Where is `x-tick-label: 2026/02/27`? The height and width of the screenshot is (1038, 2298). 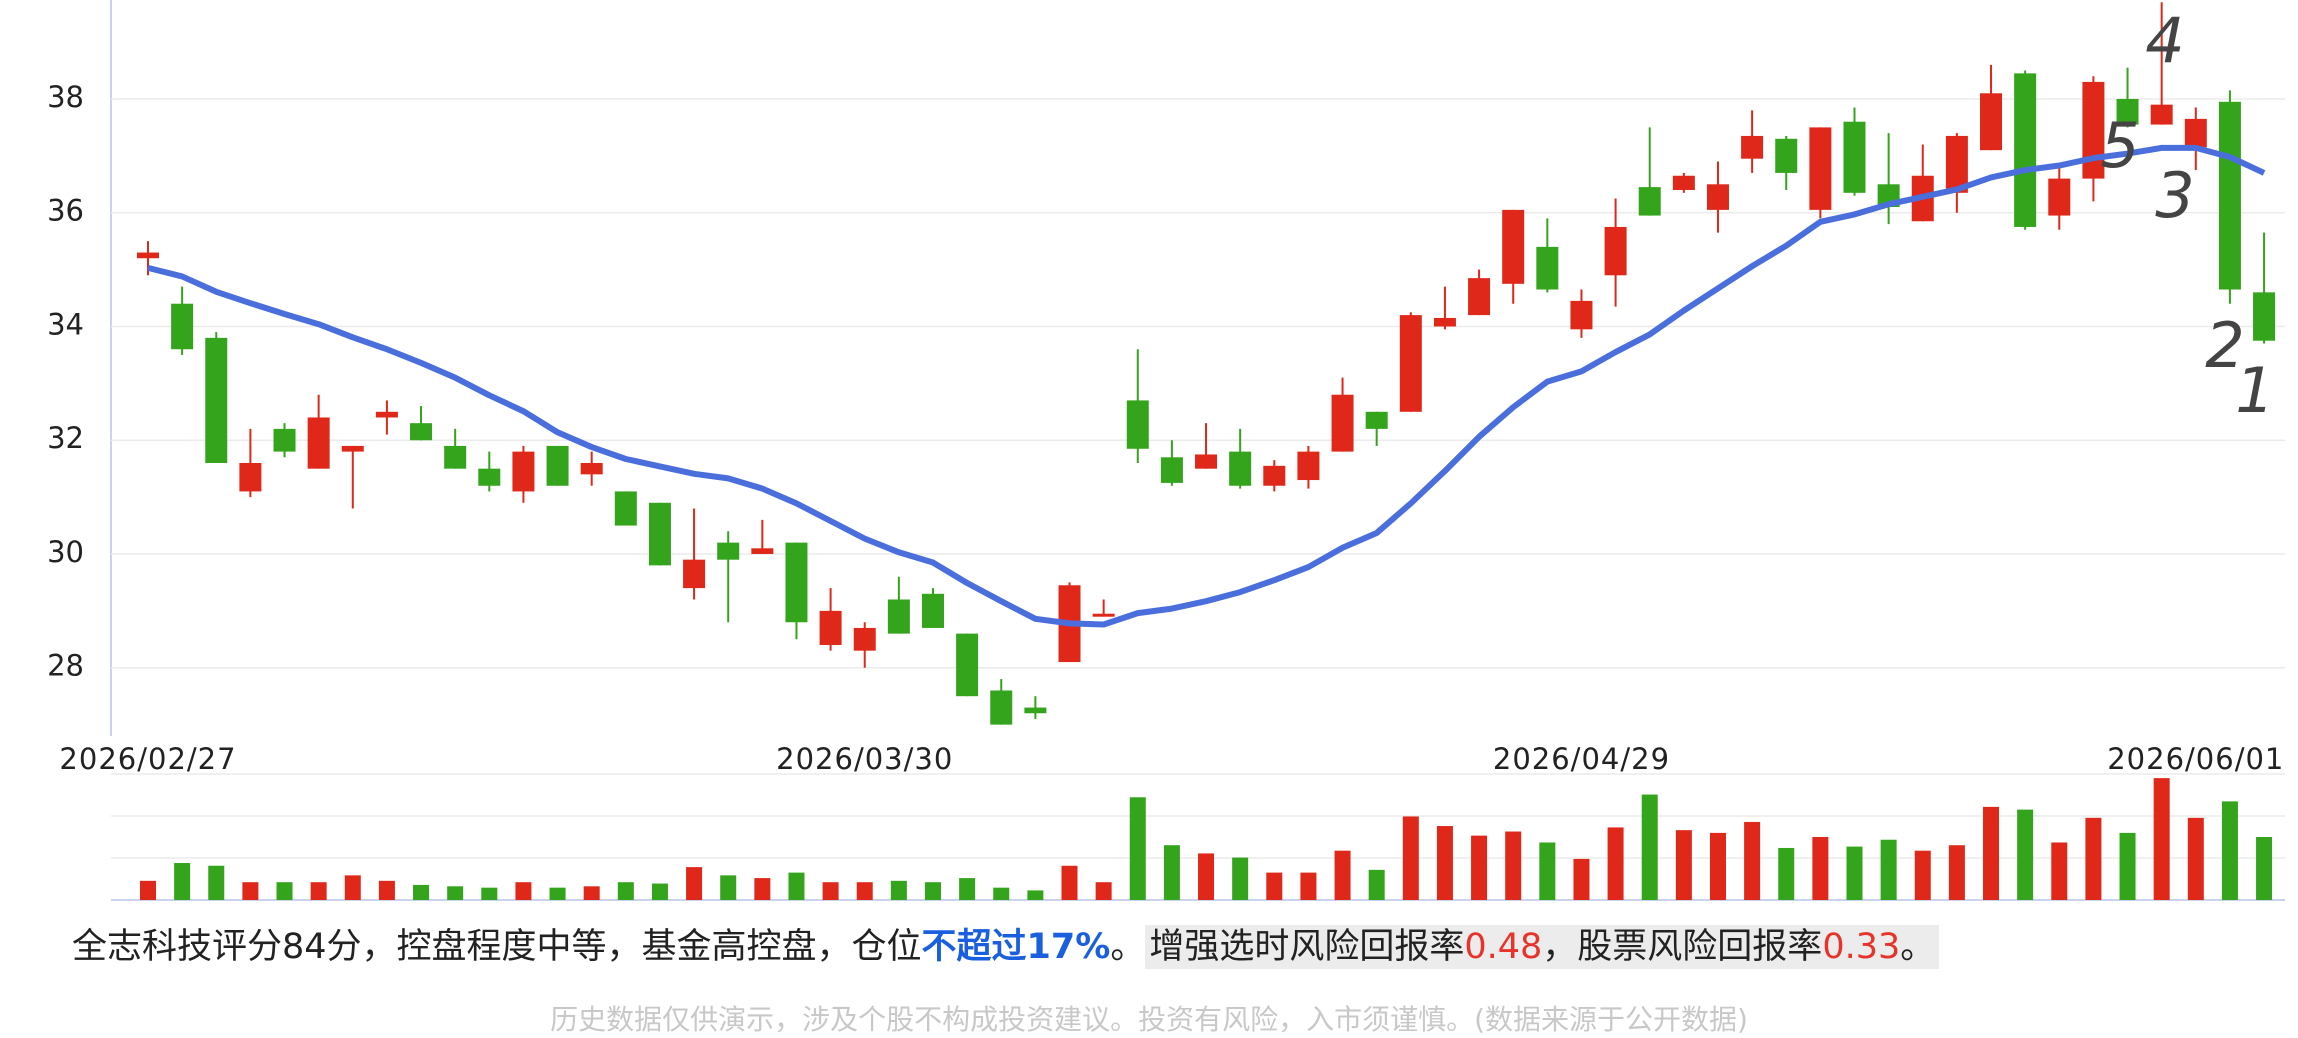
x-tick-label: 2026/02/27 is located at coordinates (147, 759).